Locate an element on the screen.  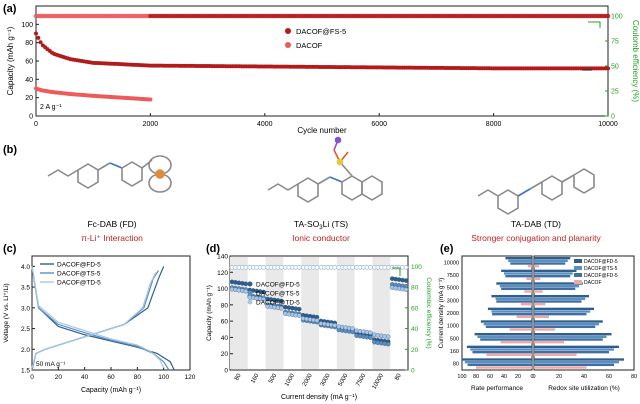
x-tick-label-c: 20 is located at coordinates (59, 377).